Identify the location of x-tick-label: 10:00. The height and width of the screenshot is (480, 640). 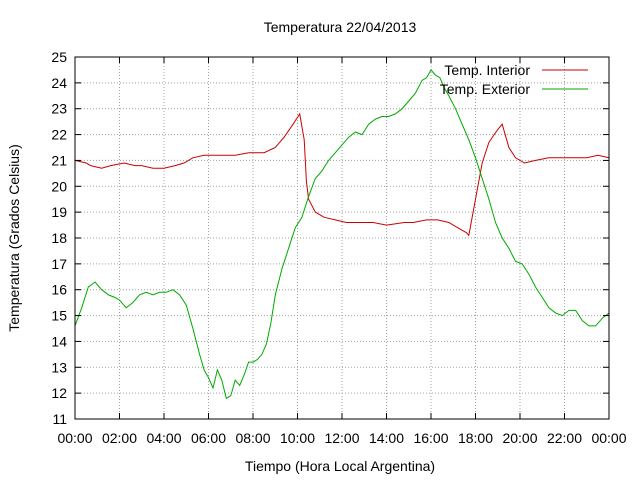
(297, 438).